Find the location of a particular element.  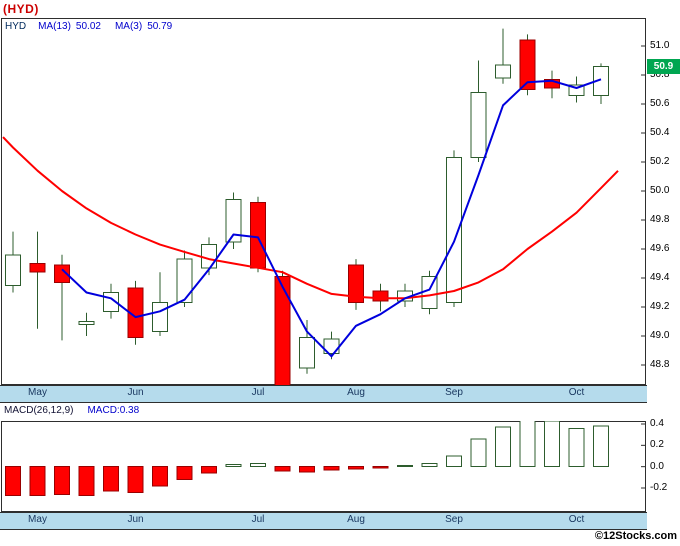

macd-axis: 0.4 0.2 0.0 -0.2 is located at coordinates (664, 273).